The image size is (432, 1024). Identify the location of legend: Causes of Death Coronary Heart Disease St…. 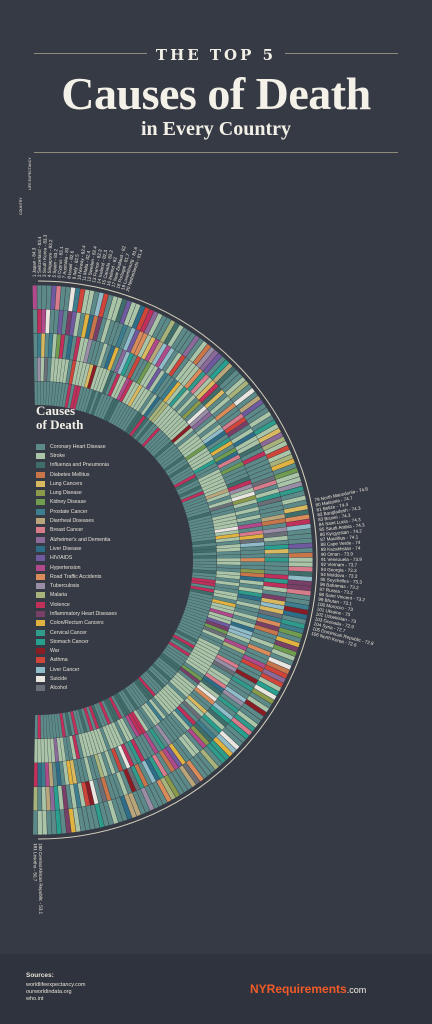
(106, 548).